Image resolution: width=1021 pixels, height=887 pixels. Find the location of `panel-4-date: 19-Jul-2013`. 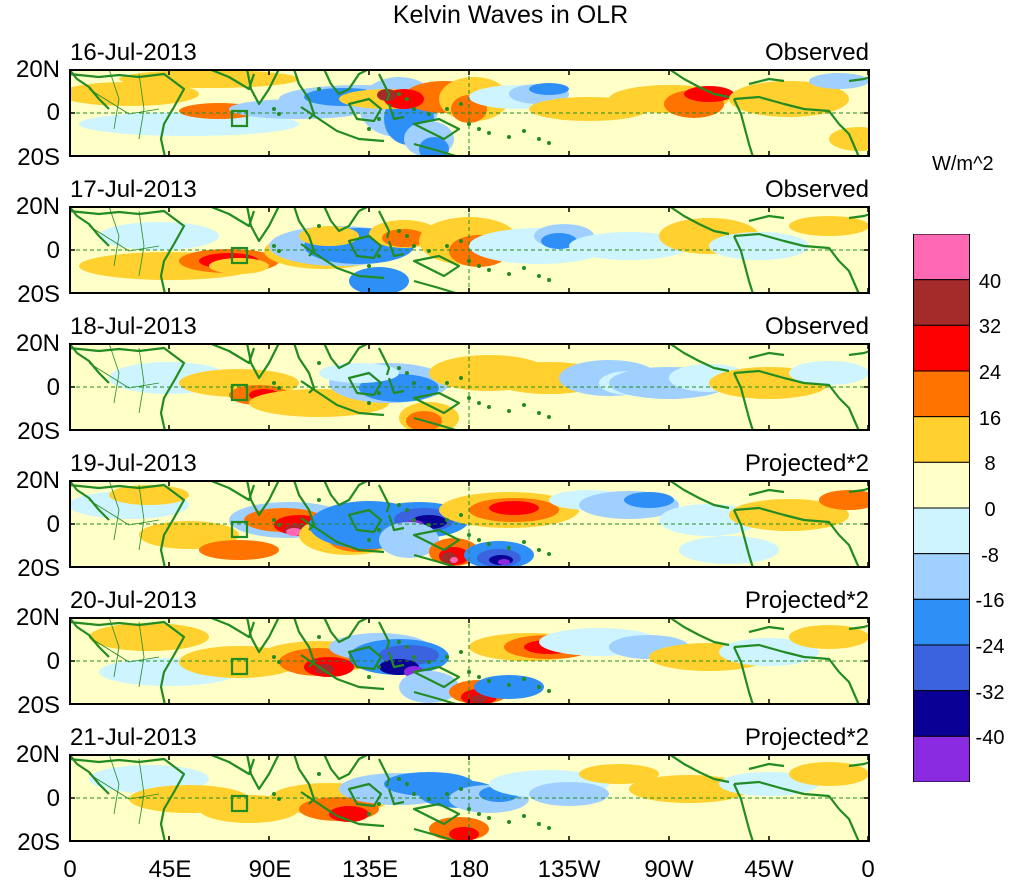

panel-4-date: 19-Jul-2013 is located at coordinates (133, 463).